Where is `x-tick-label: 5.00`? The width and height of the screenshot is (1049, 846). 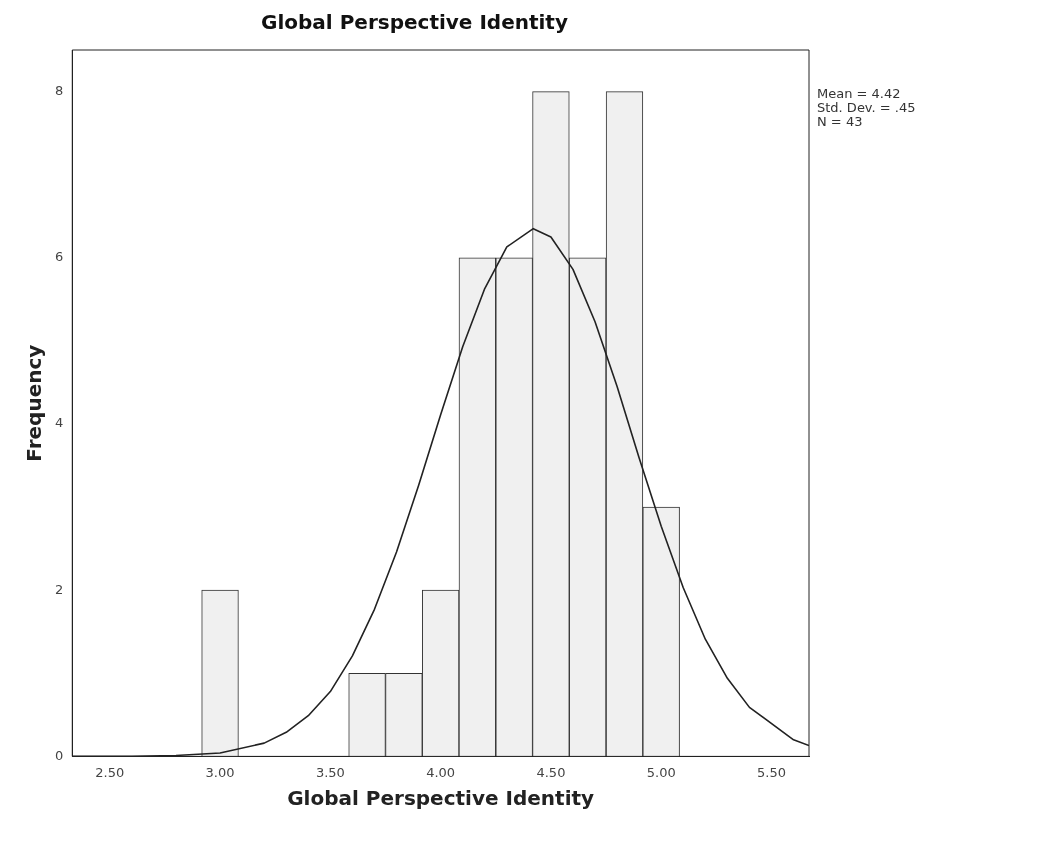
x-tick-label: 5.00 is located at coordinates (661, 772).